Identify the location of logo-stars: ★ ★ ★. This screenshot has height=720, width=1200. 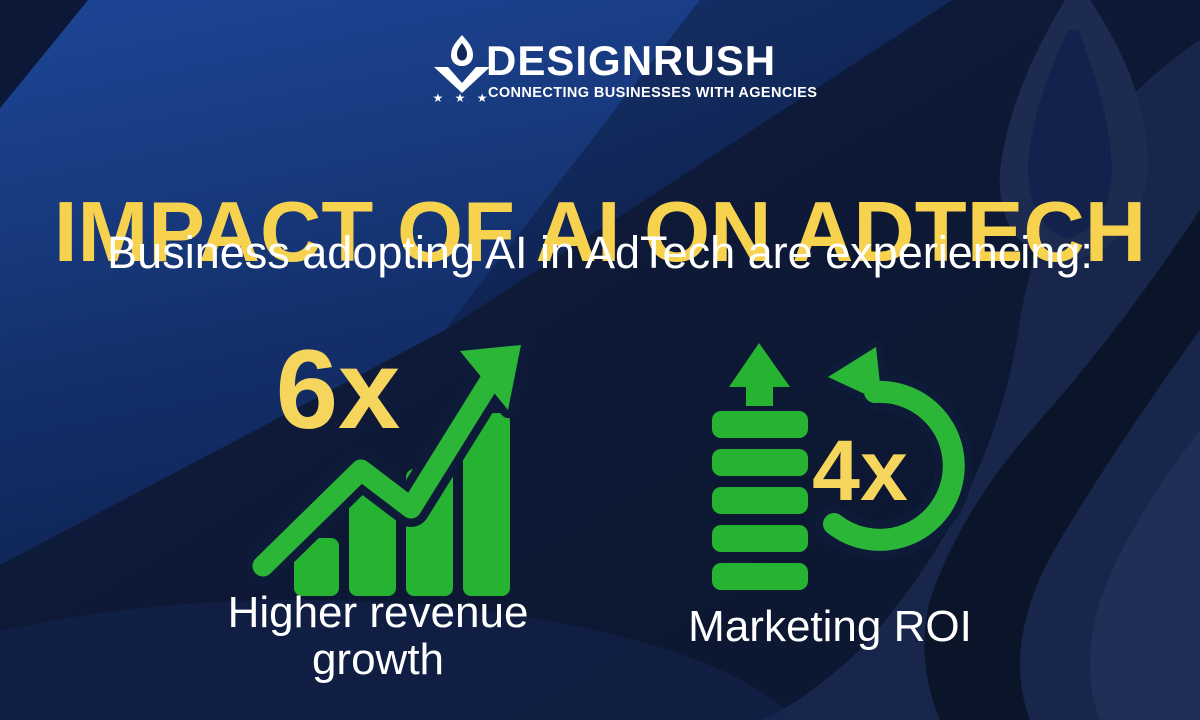
(462, 98).